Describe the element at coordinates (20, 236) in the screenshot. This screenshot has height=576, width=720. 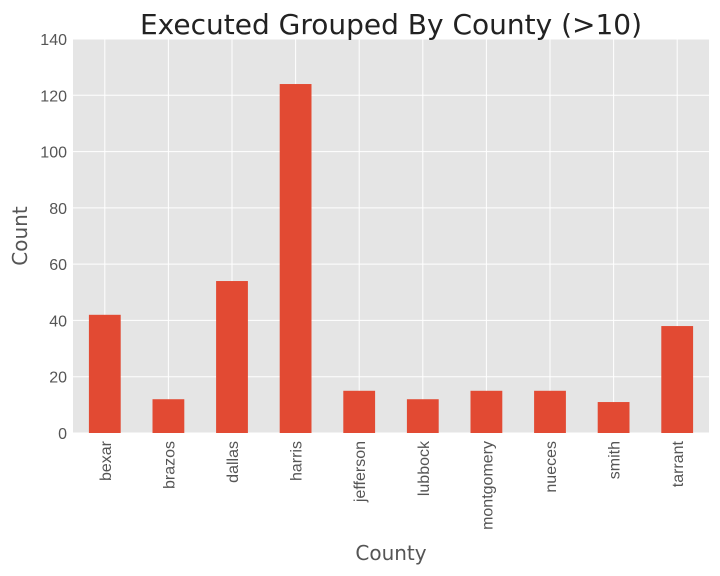
I see `y-axis-label: Count` at that location.